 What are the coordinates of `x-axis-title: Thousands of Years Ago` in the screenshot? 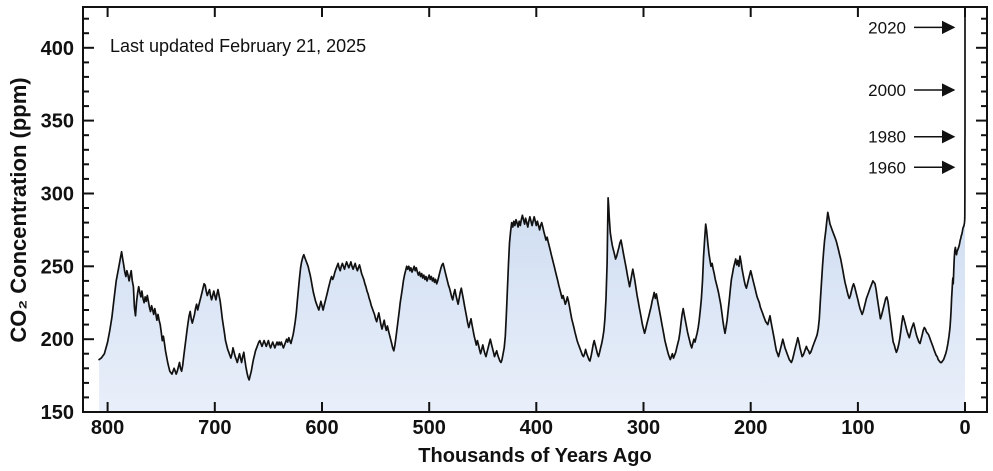 It's located at (534, 456).